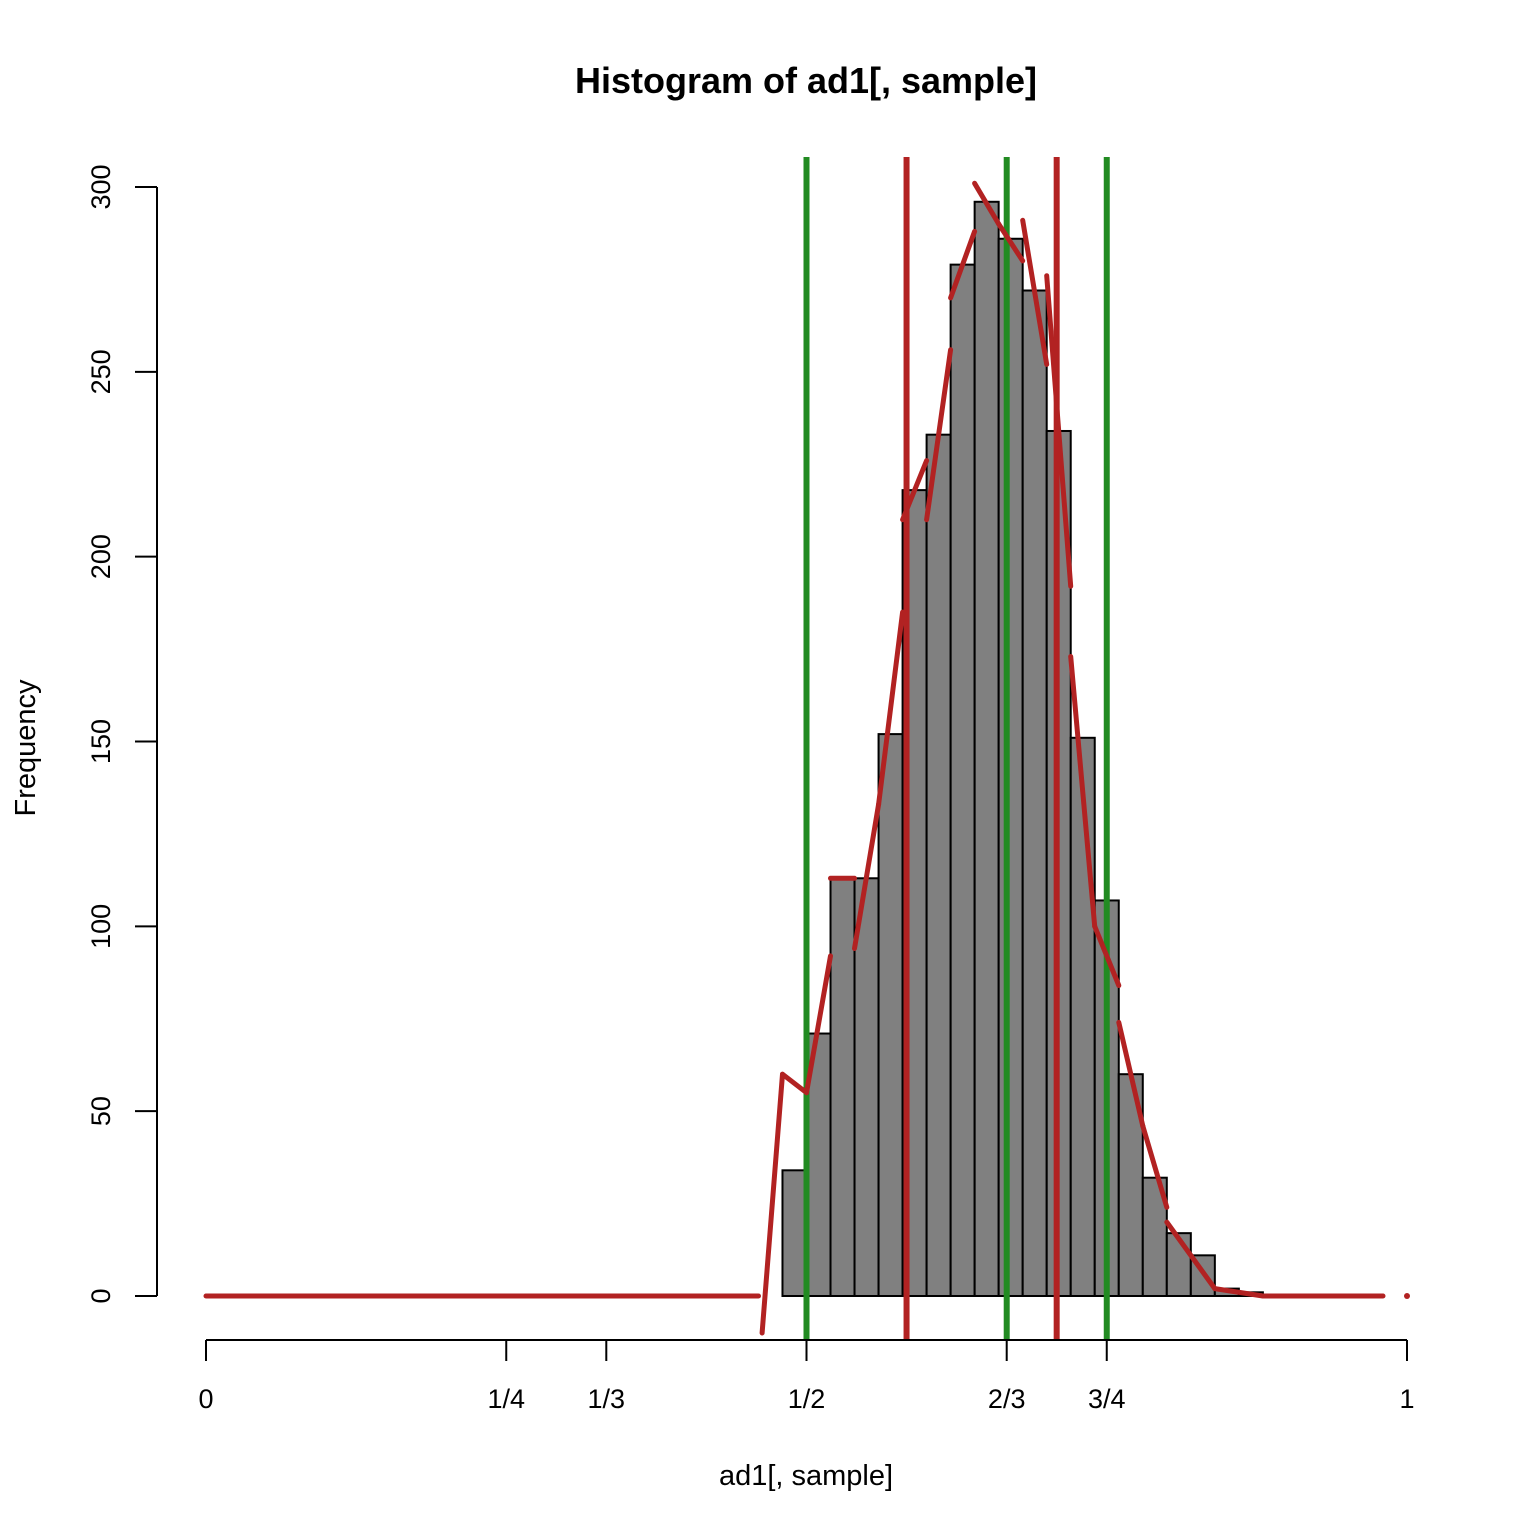 This screenshot has width=1536, height=1536. What do you see at coordinates (607, 1399) in the screenshot?
I see `x-tick-label: 1/3` at bounding box center [607, 1399].